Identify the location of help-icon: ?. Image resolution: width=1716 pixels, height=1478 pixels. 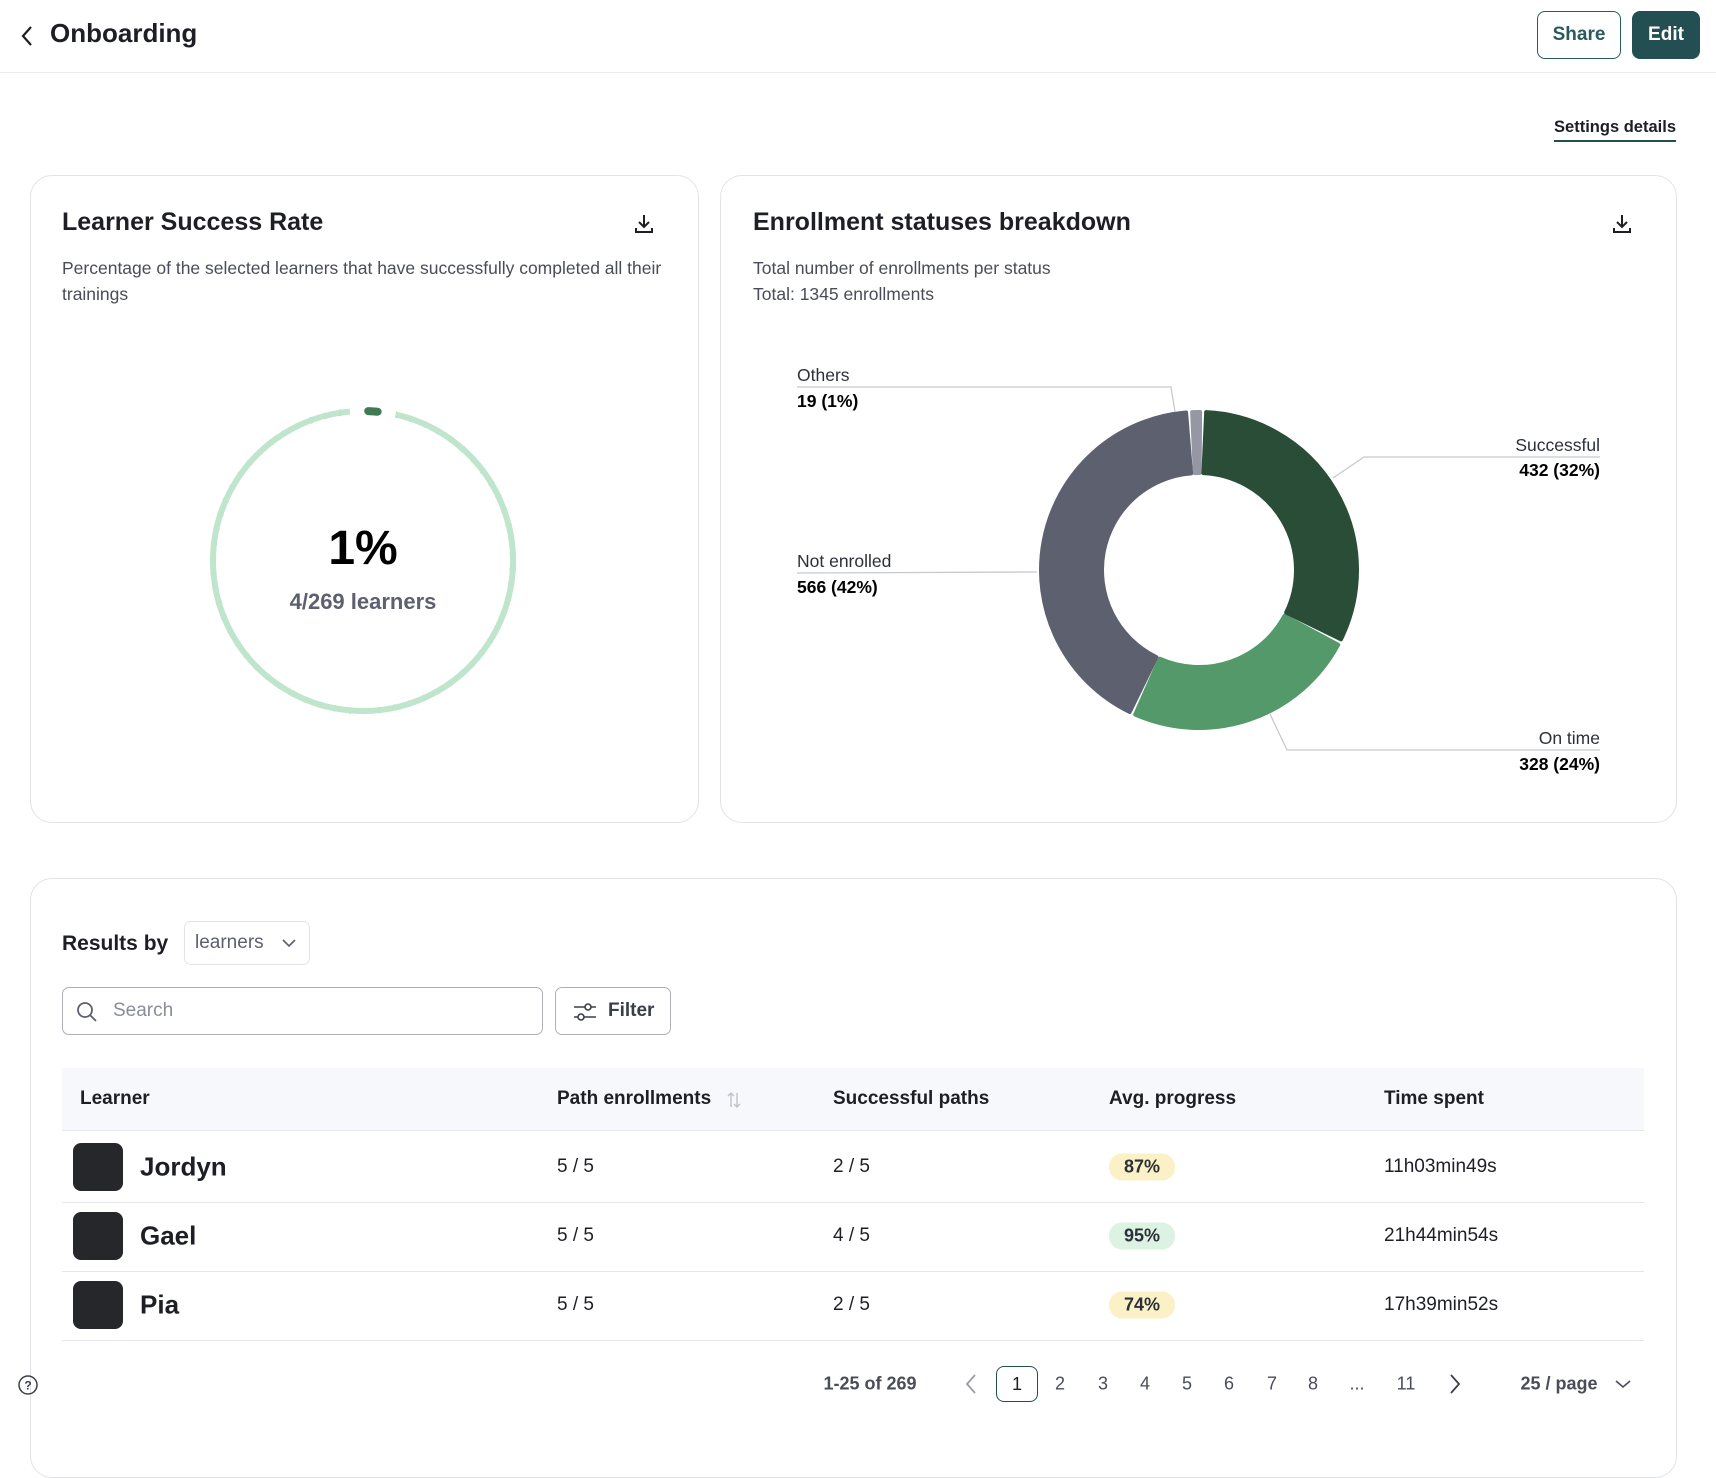
(28, 1385).